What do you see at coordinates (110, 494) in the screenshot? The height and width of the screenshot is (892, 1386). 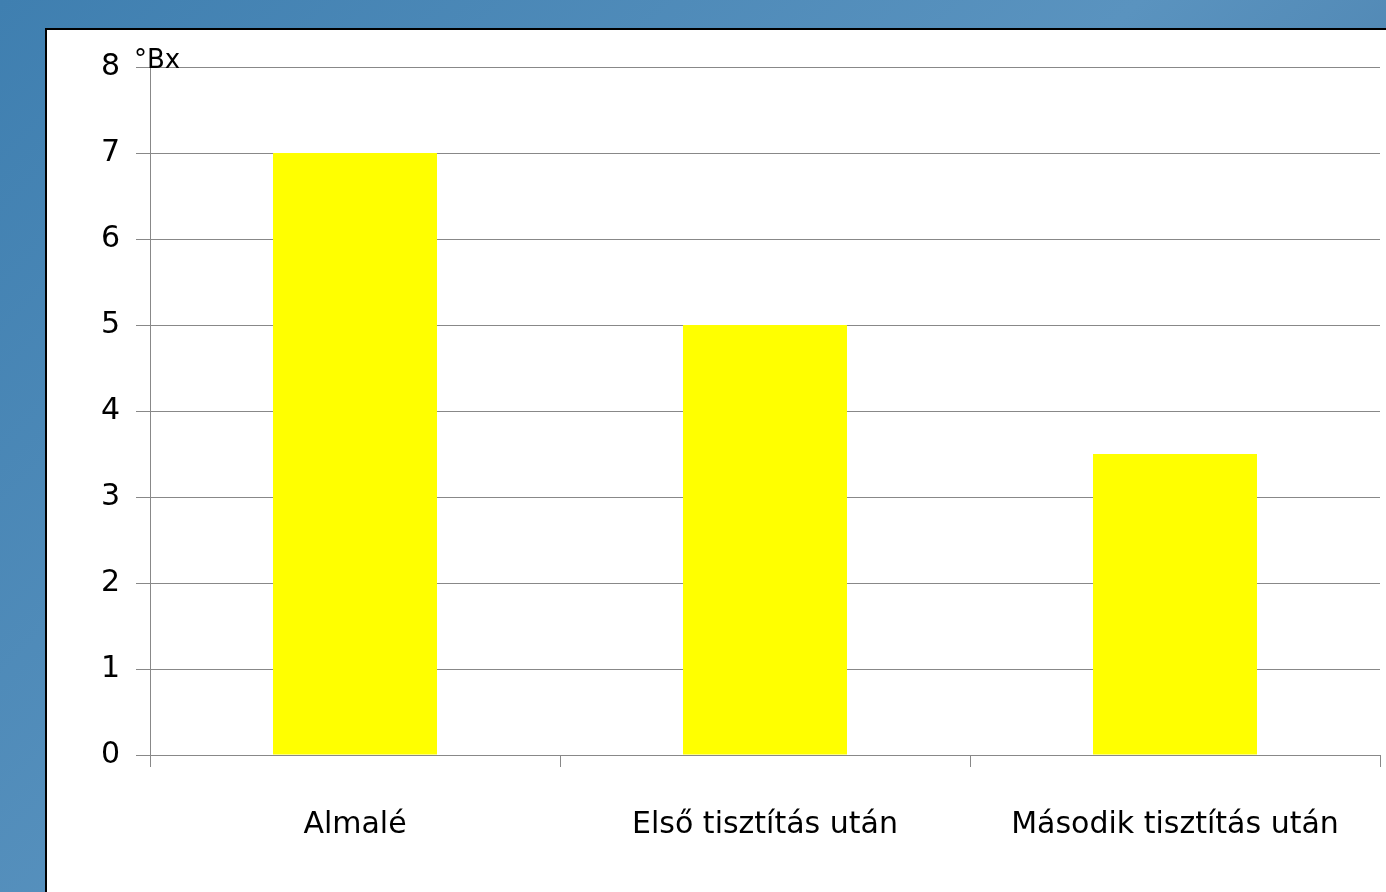 I see `y-tick-label: 3` at bounding box center [110, 494].